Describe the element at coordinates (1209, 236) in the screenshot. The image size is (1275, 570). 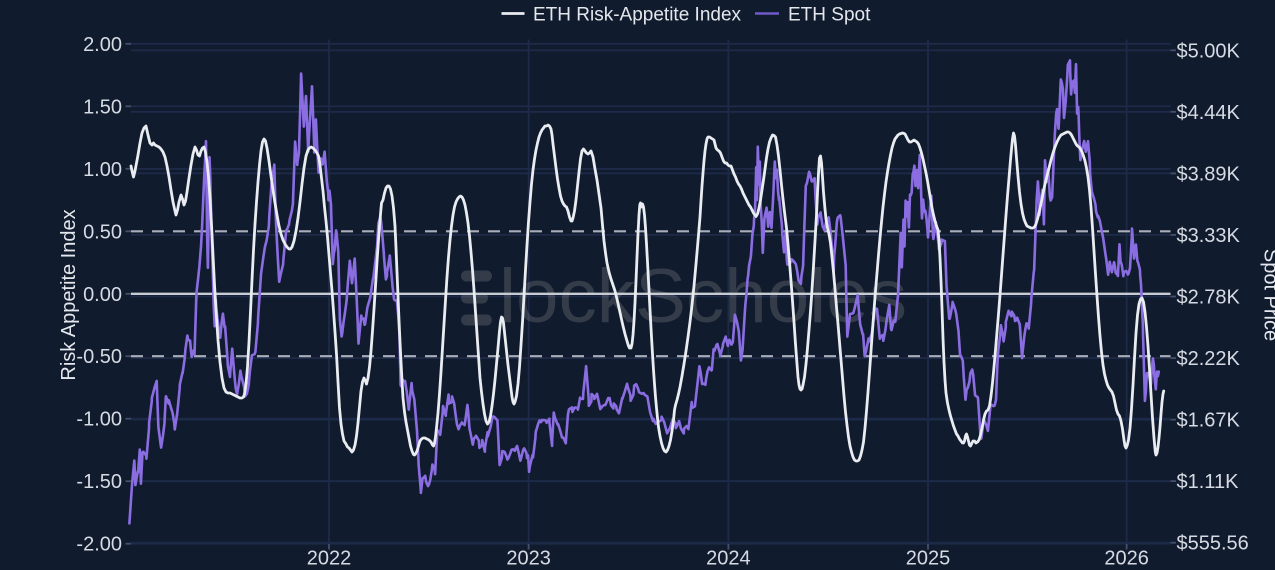
I see `svg-text: $3.33K` at that location.